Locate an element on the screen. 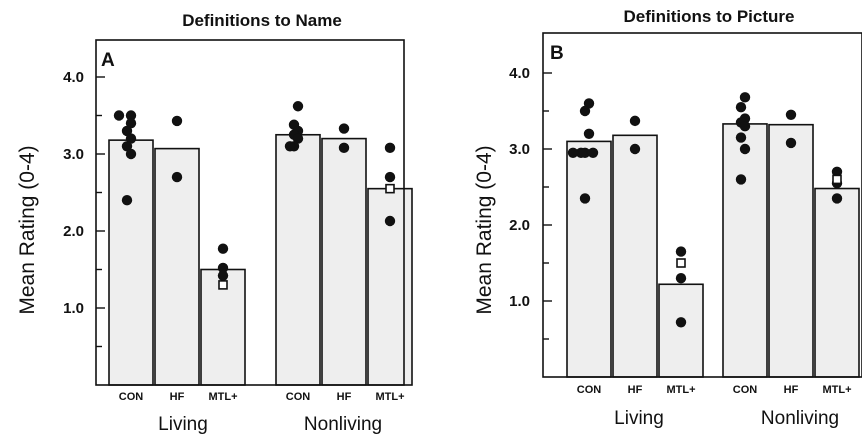  chart-title: Definitions to Picture is located at coordinates (709, 16).